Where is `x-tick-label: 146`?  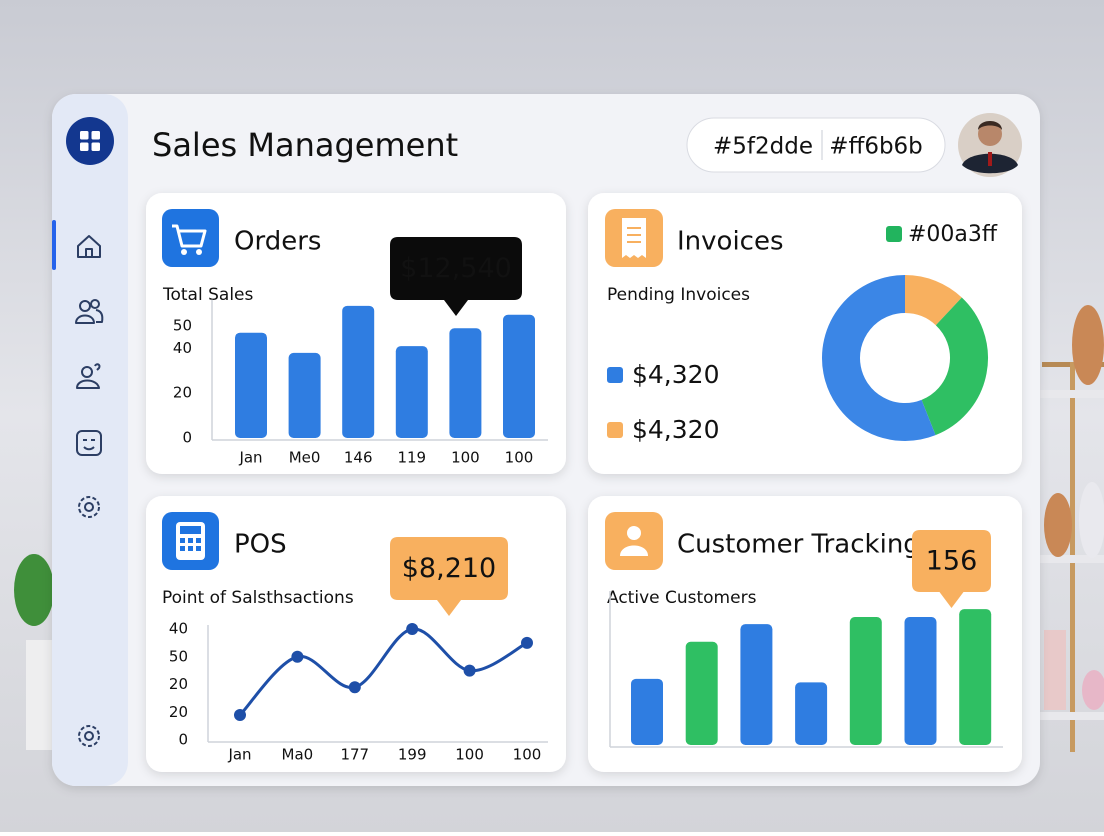
x-tick-label: 146 is located at coordinates (358, 458).